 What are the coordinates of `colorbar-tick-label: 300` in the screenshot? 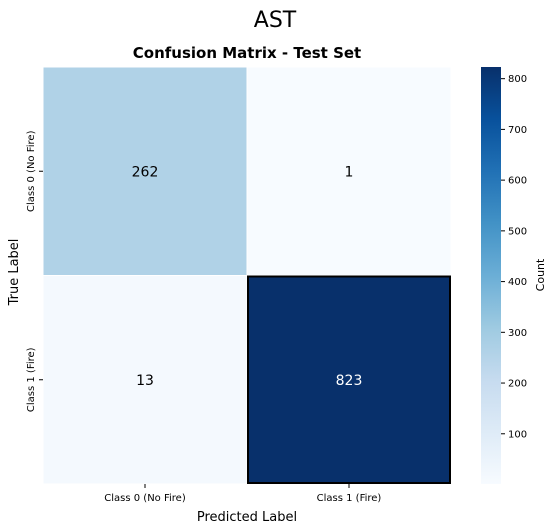 It's located at (517, 333).